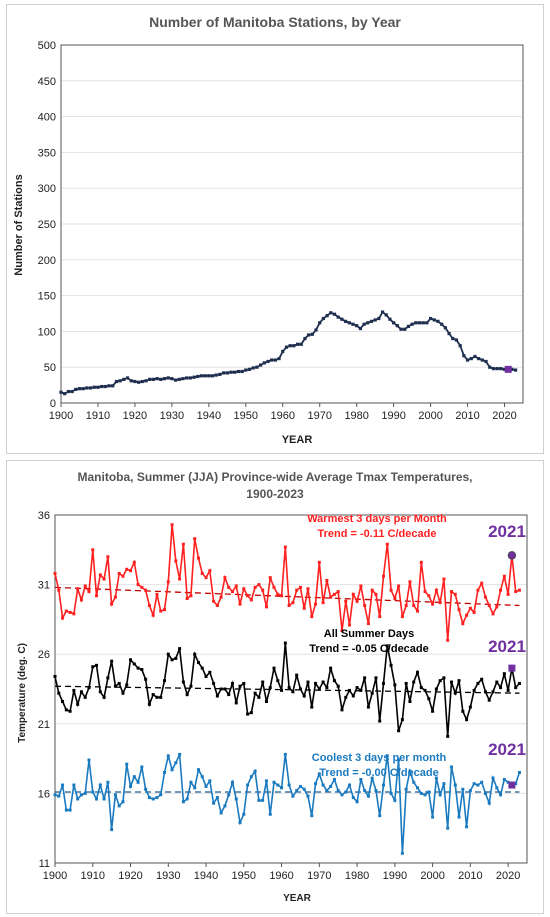 This screenshot has height=917, width=550. What do you see at coordinates (209, 416) in the screenshot?
I see `x-tick-label: 1940` at bounding box center [209, 416].